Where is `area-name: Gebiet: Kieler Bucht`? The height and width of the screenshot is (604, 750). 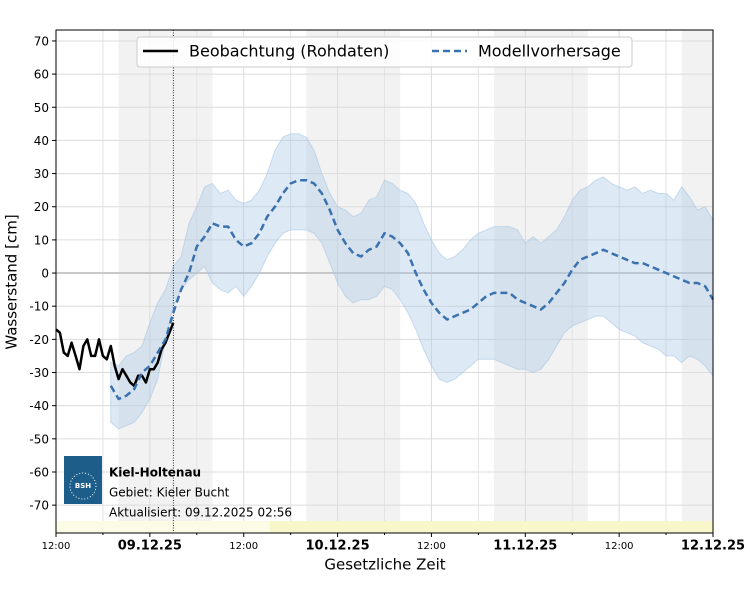 area-name: Gebiet: Kieler Bucht is located at coordinates (169, 493).